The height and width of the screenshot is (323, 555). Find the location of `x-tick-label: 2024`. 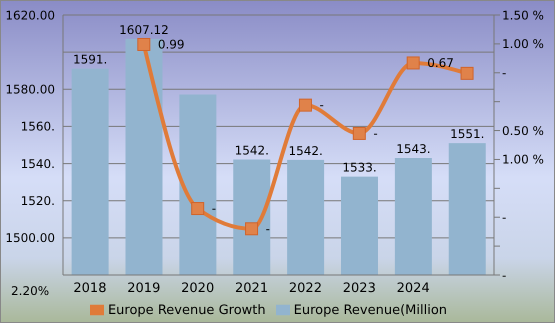

x-tick-label: 2024 is located at coordinates (413, 288).